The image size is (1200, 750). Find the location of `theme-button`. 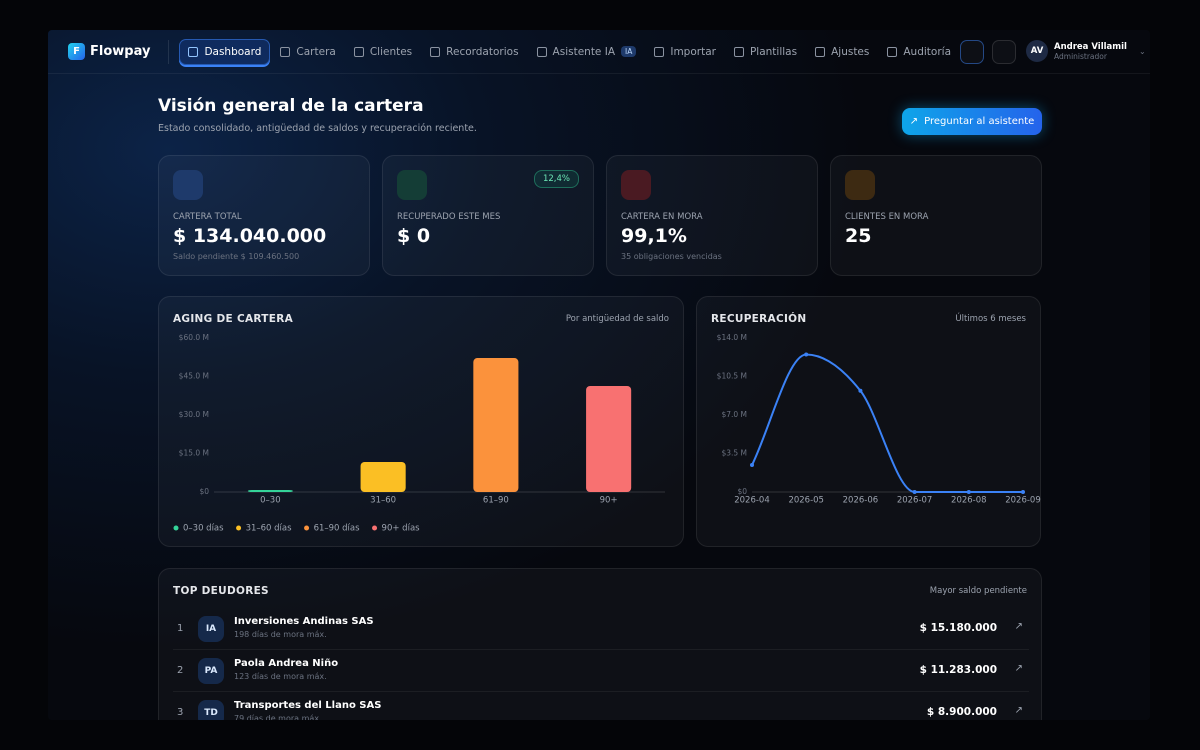

theme-button is located at coordinates (1004, 52).